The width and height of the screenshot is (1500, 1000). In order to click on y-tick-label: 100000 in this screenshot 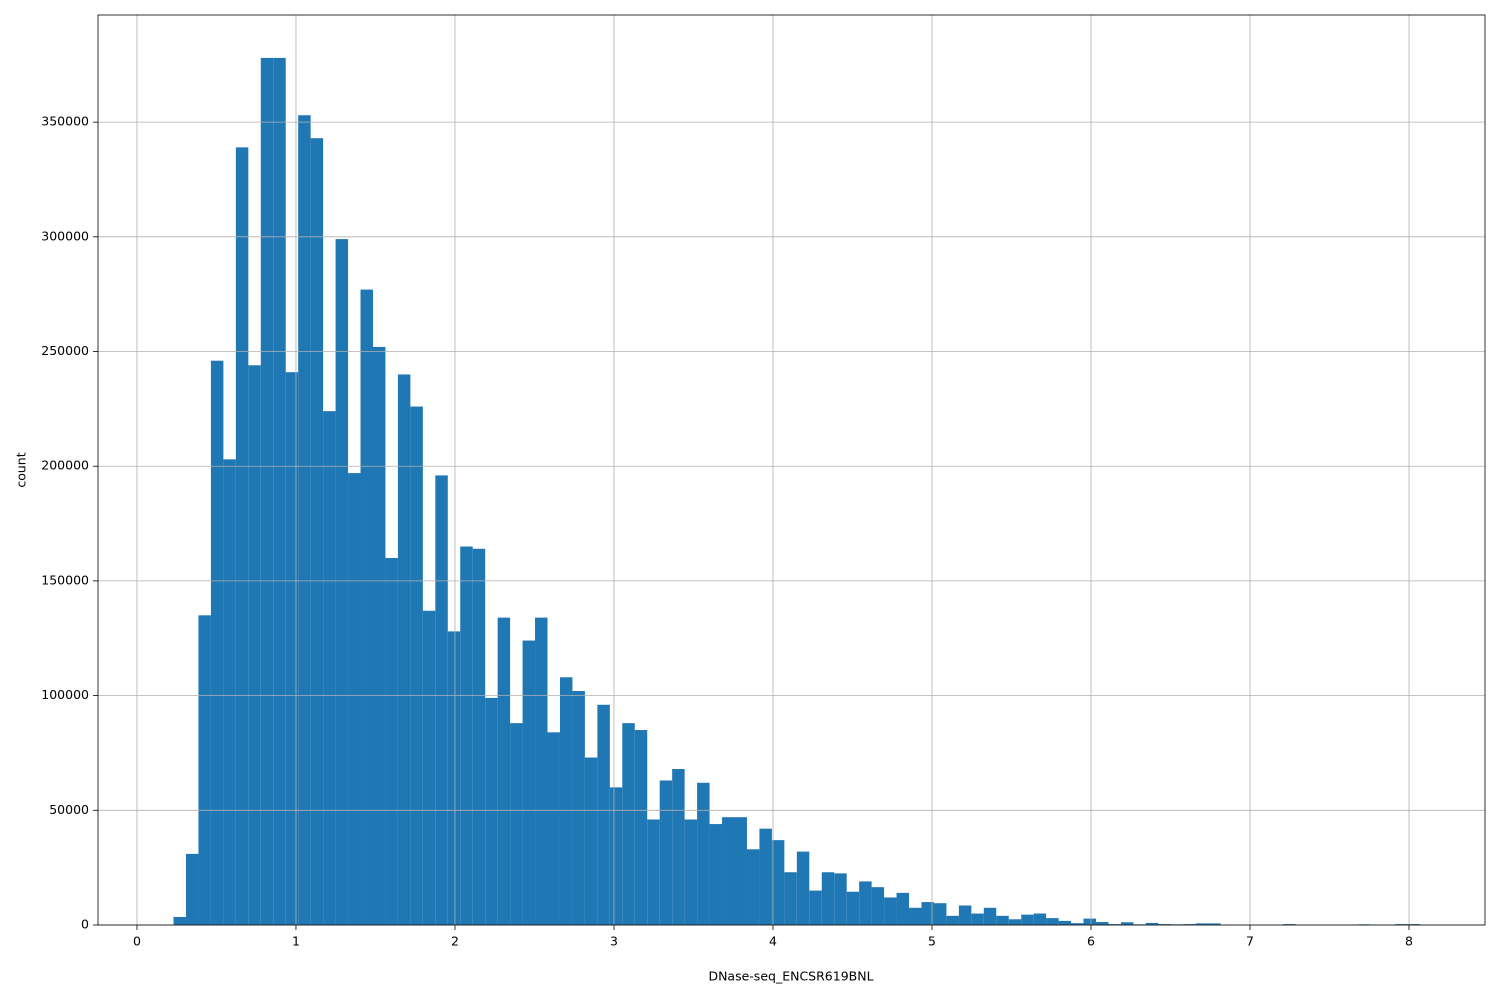, I will do `click(65, 694)`.